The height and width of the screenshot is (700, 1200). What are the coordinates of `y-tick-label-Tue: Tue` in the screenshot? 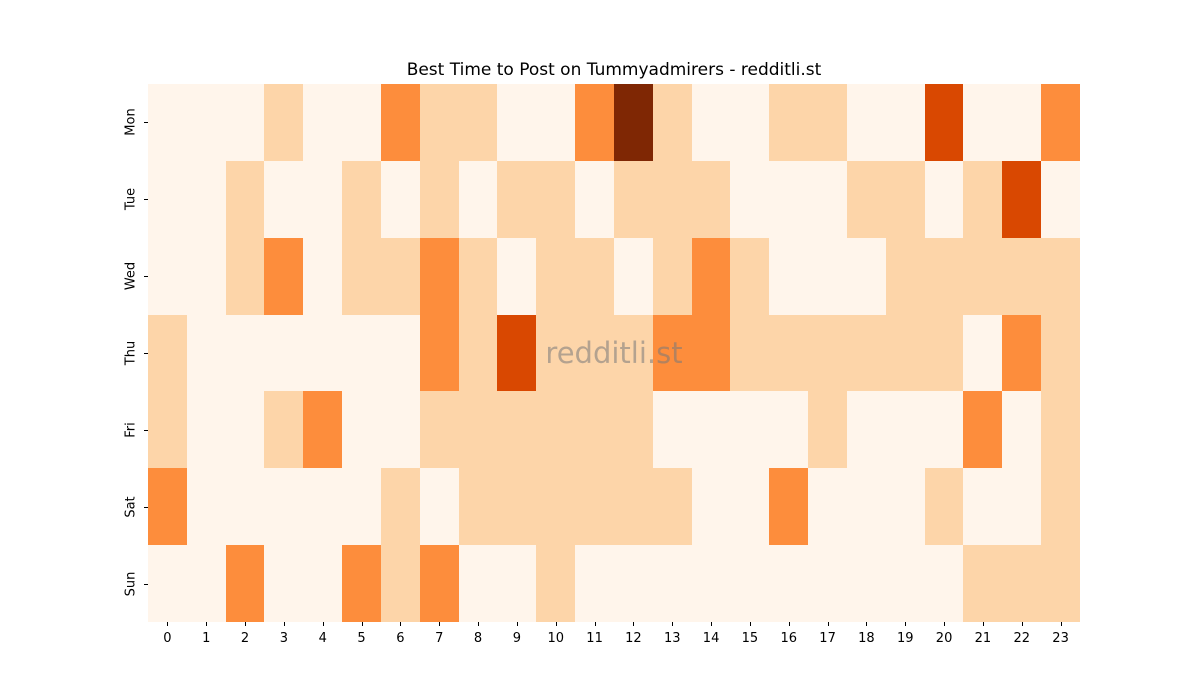 It's located at (131, 199).